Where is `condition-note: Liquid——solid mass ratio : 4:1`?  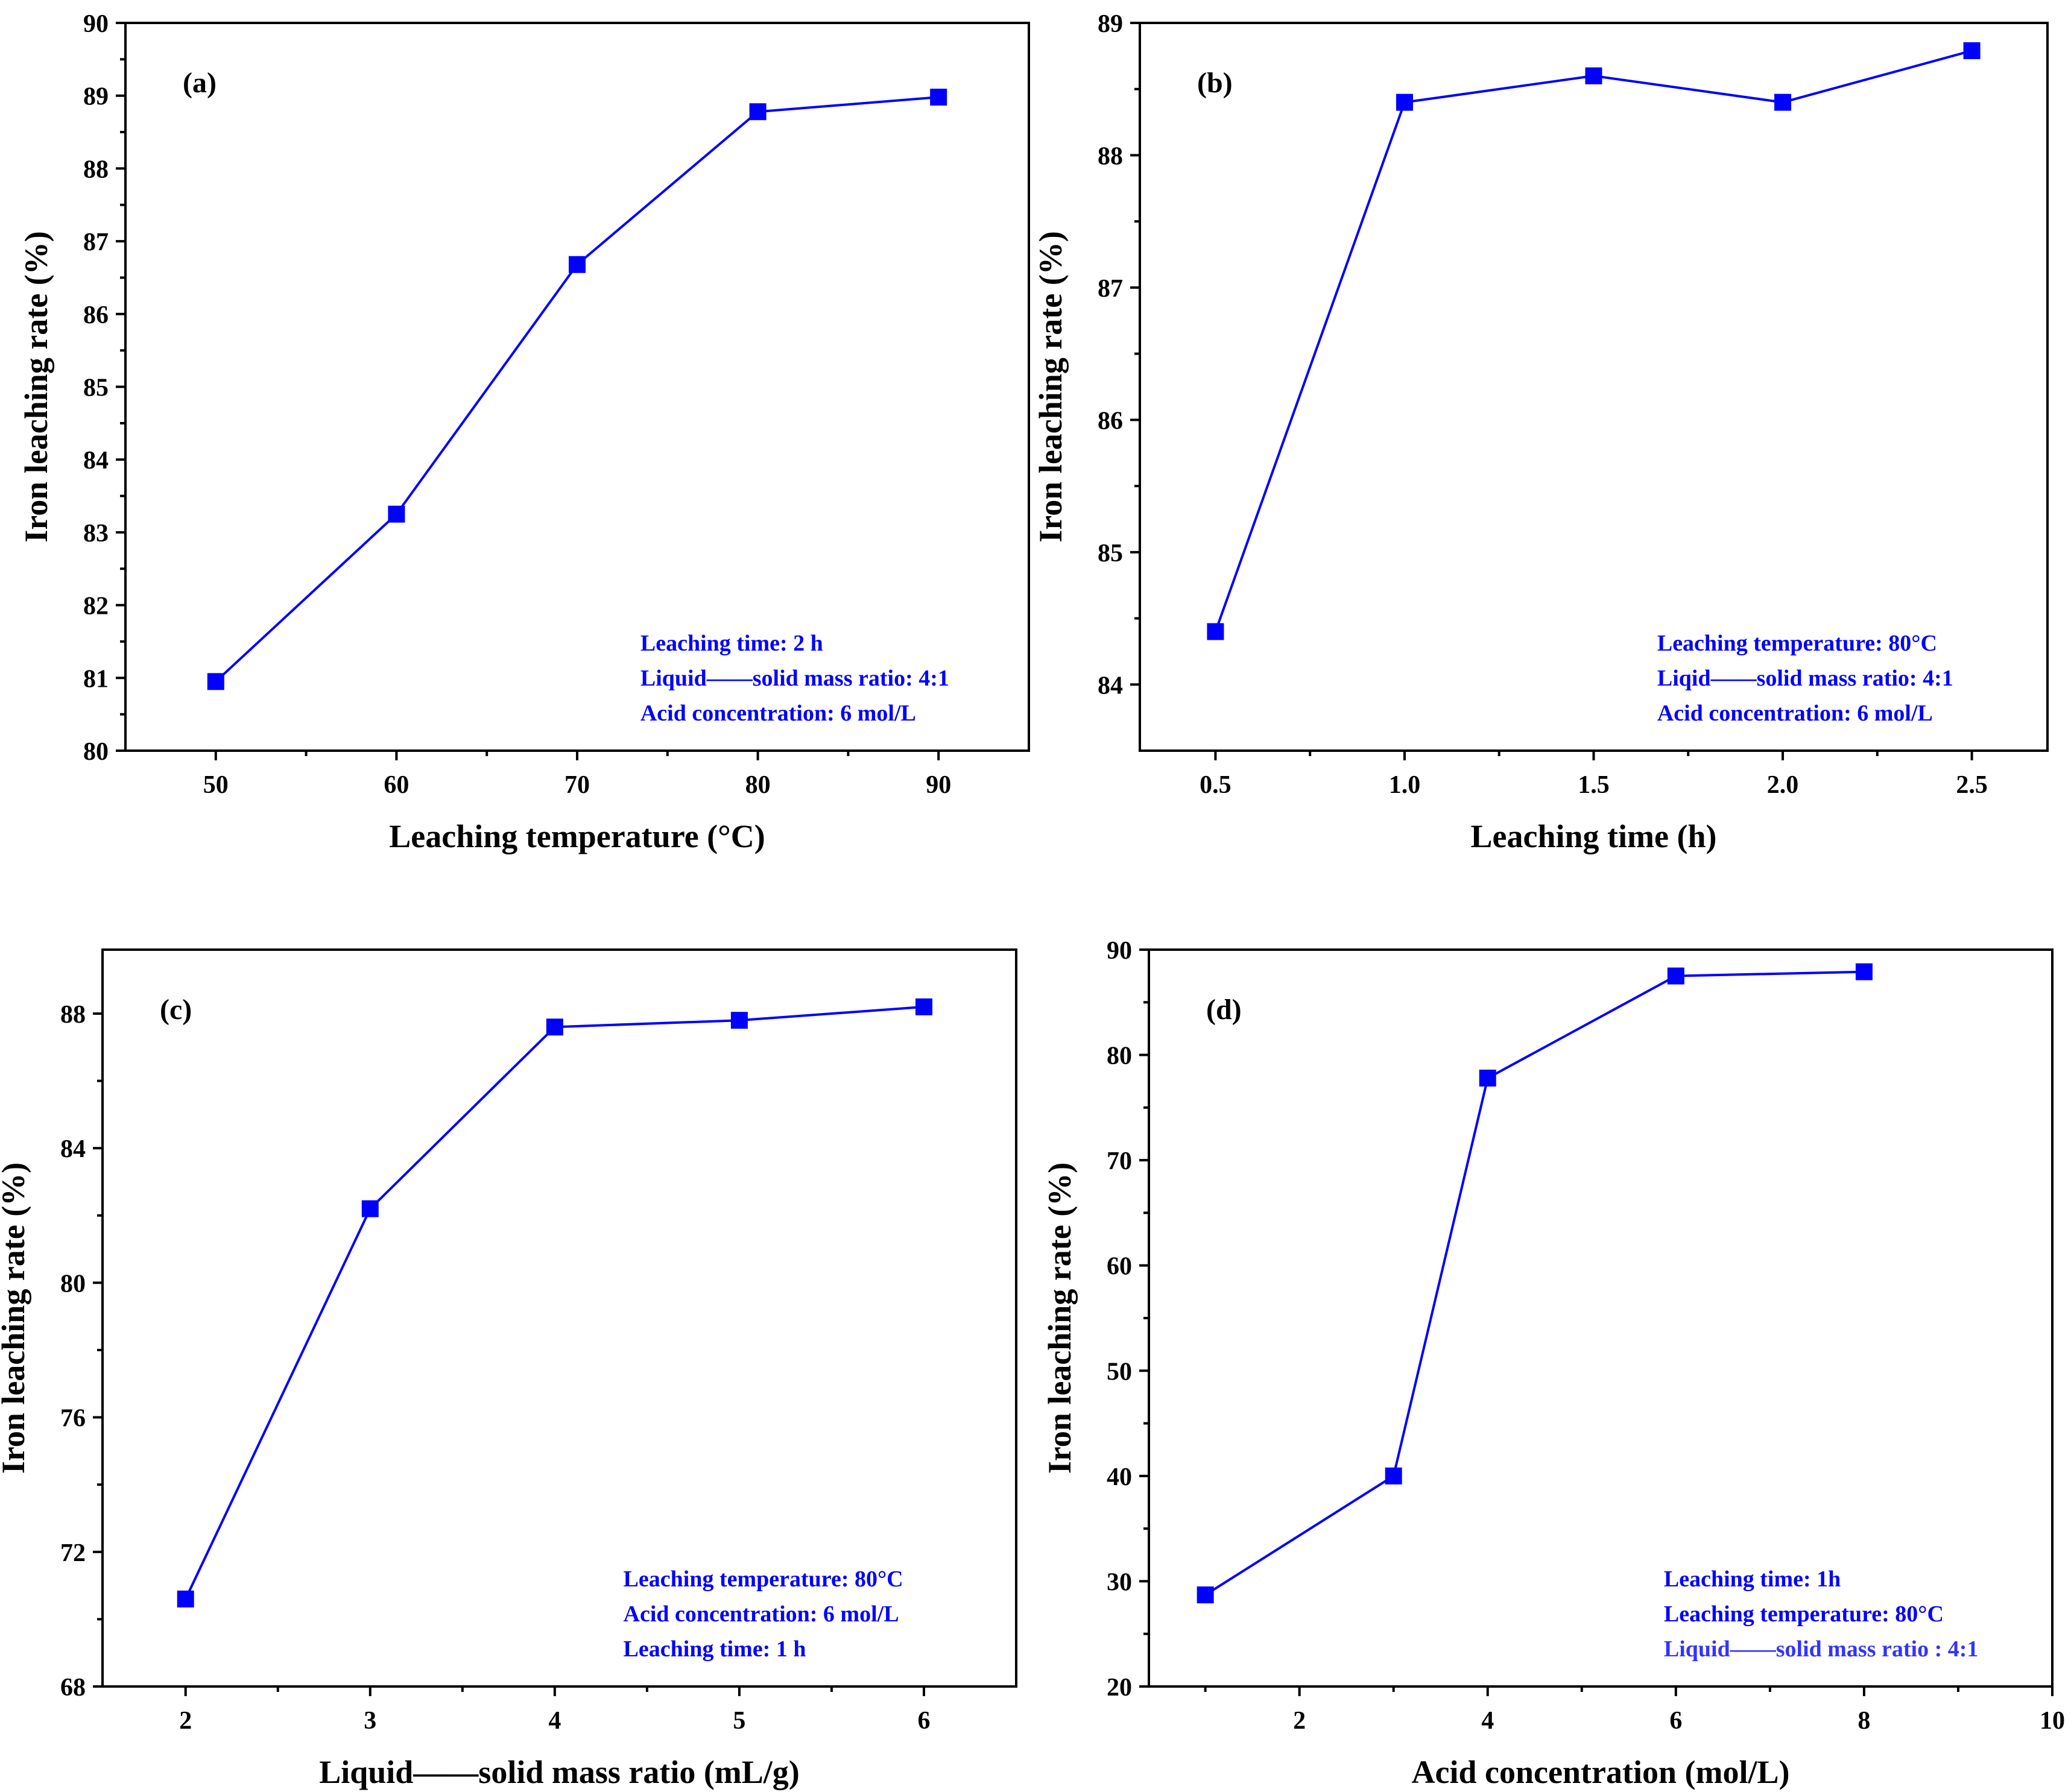
condition-note: Liquid——solid mass ratio : 4:1 is located at coordinates (1822, 1649).